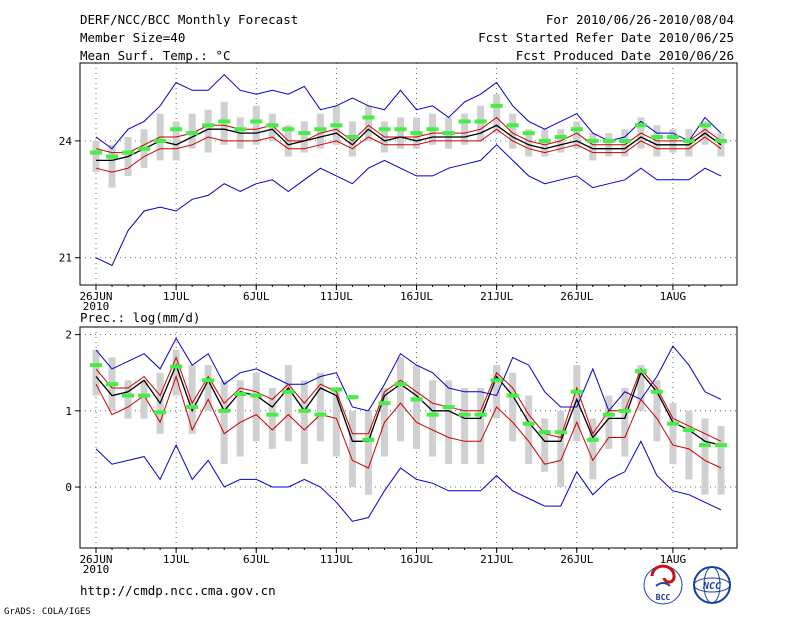 The height and width of the screenshot is (618, 800). I want to click on x-tick-label: 16JUL, so click(416, 296).